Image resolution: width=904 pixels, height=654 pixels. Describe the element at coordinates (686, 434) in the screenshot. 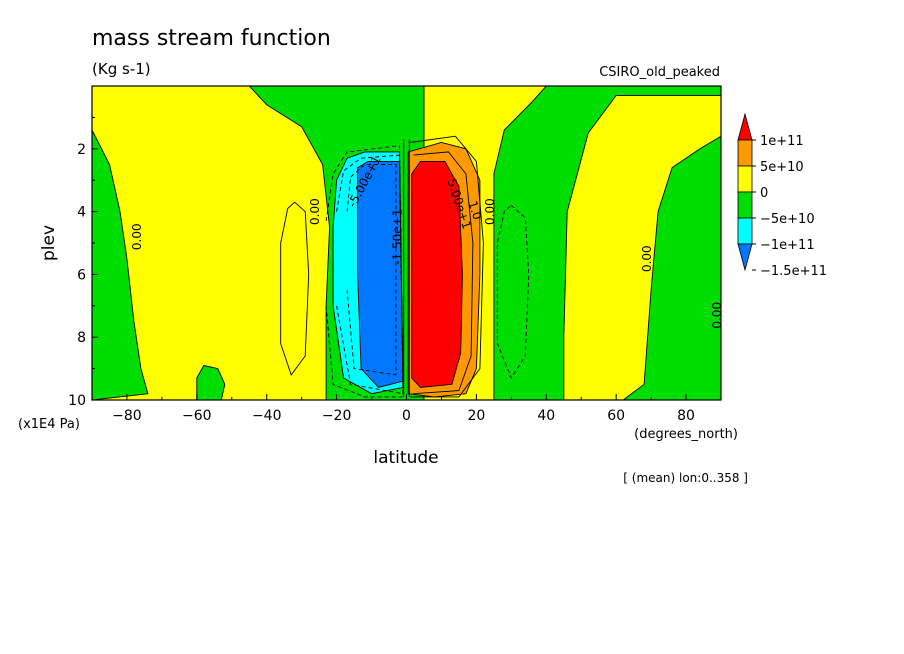

I see `x-axis-units: (degrees_north)` at that location.